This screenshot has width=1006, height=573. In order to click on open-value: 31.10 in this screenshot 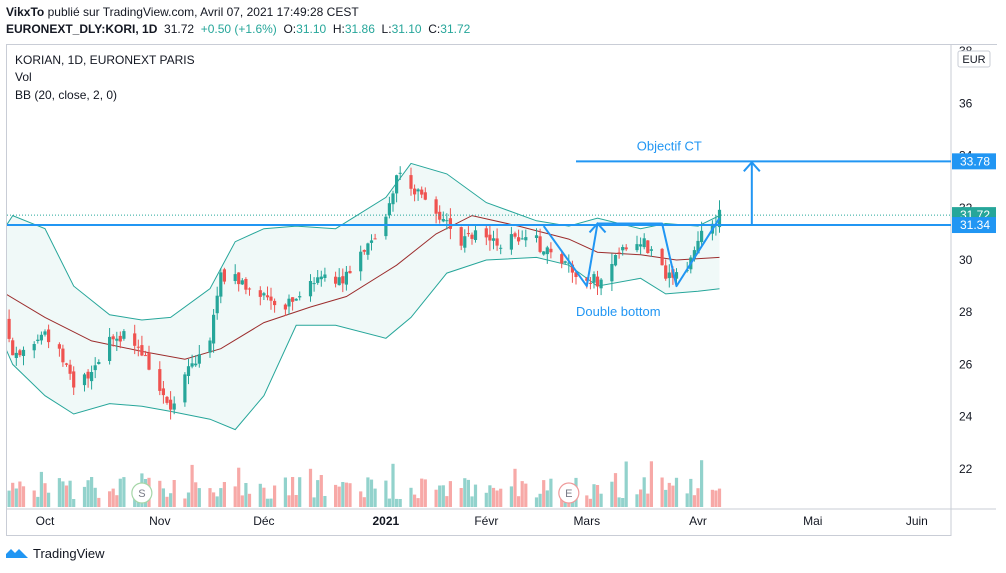, I will do `click(311, 29)`.